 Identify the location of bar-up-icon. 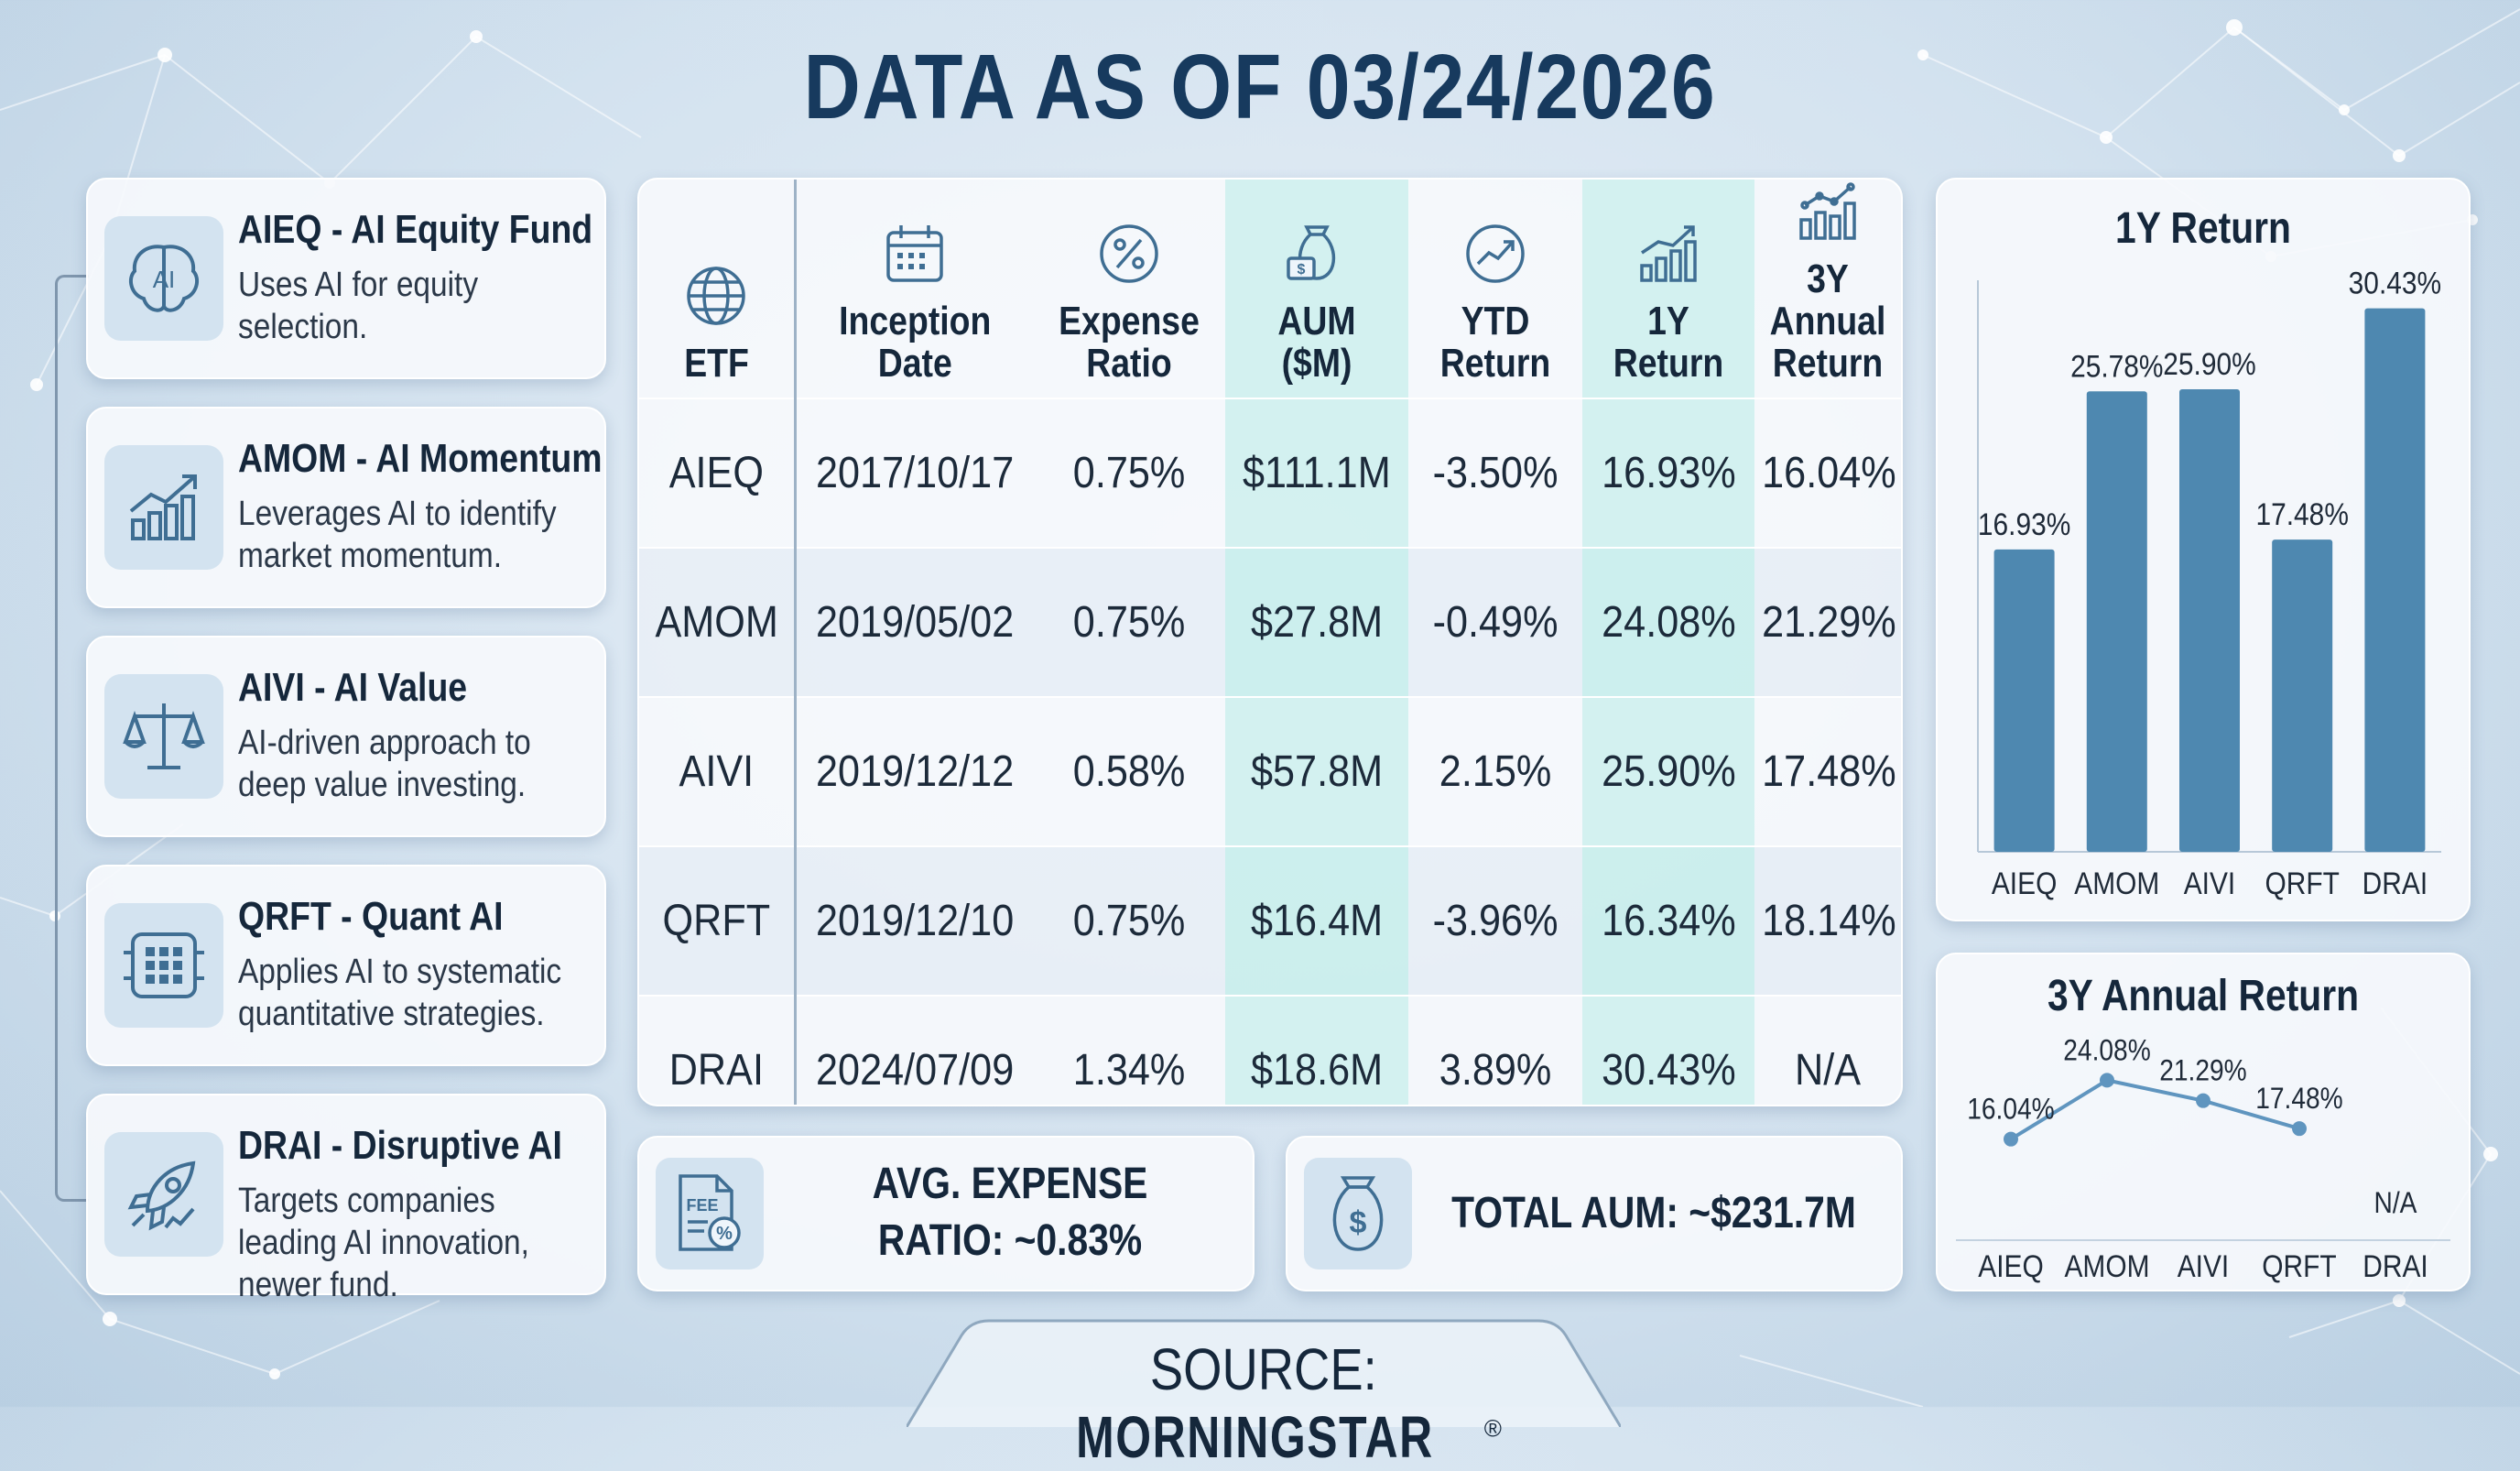
(1668, 253).